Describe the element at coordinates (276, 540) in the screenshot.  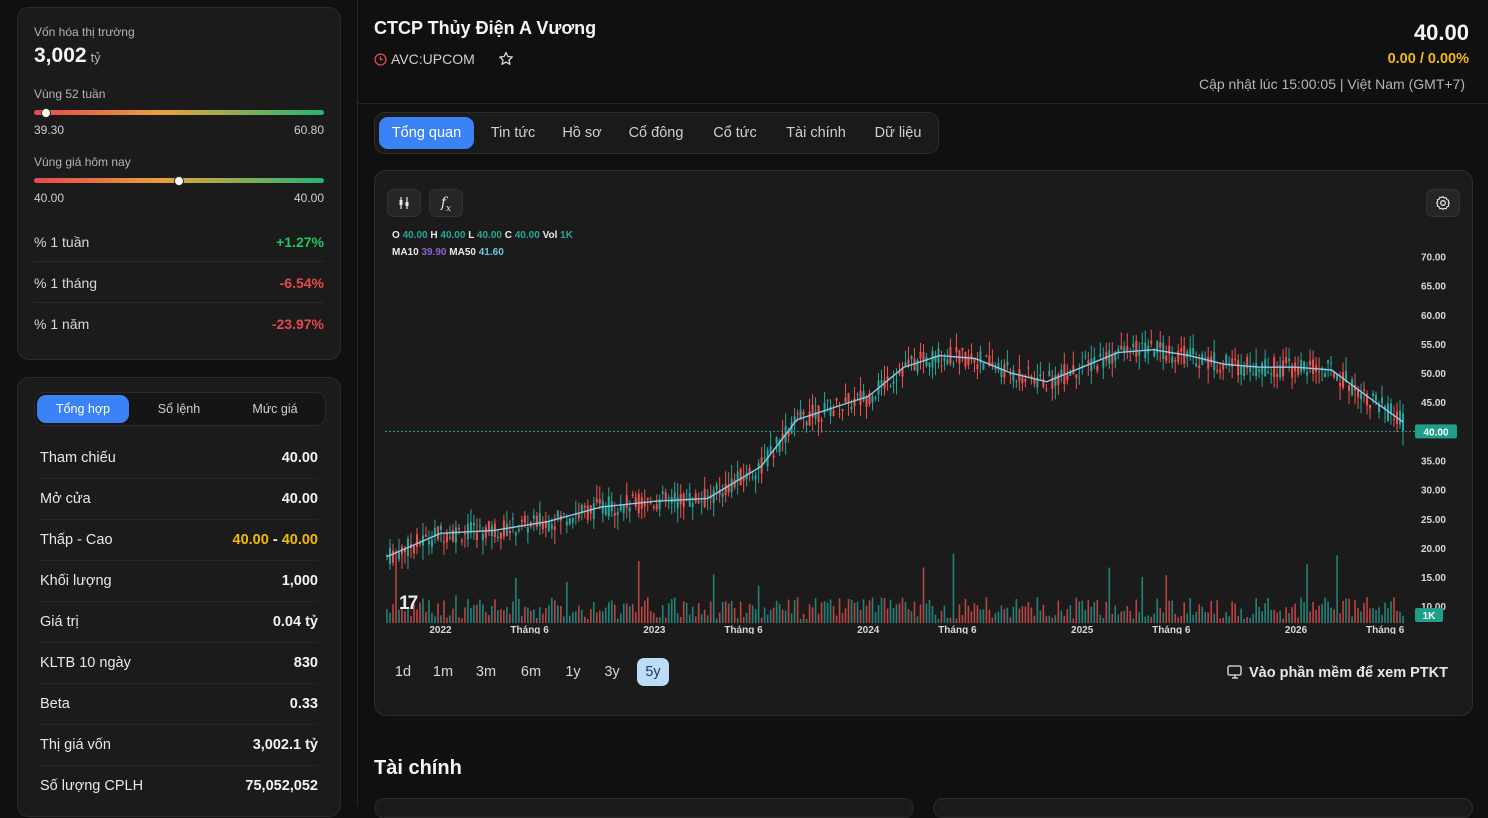
I see `row-value: 40.00 - 40.00` at that location.